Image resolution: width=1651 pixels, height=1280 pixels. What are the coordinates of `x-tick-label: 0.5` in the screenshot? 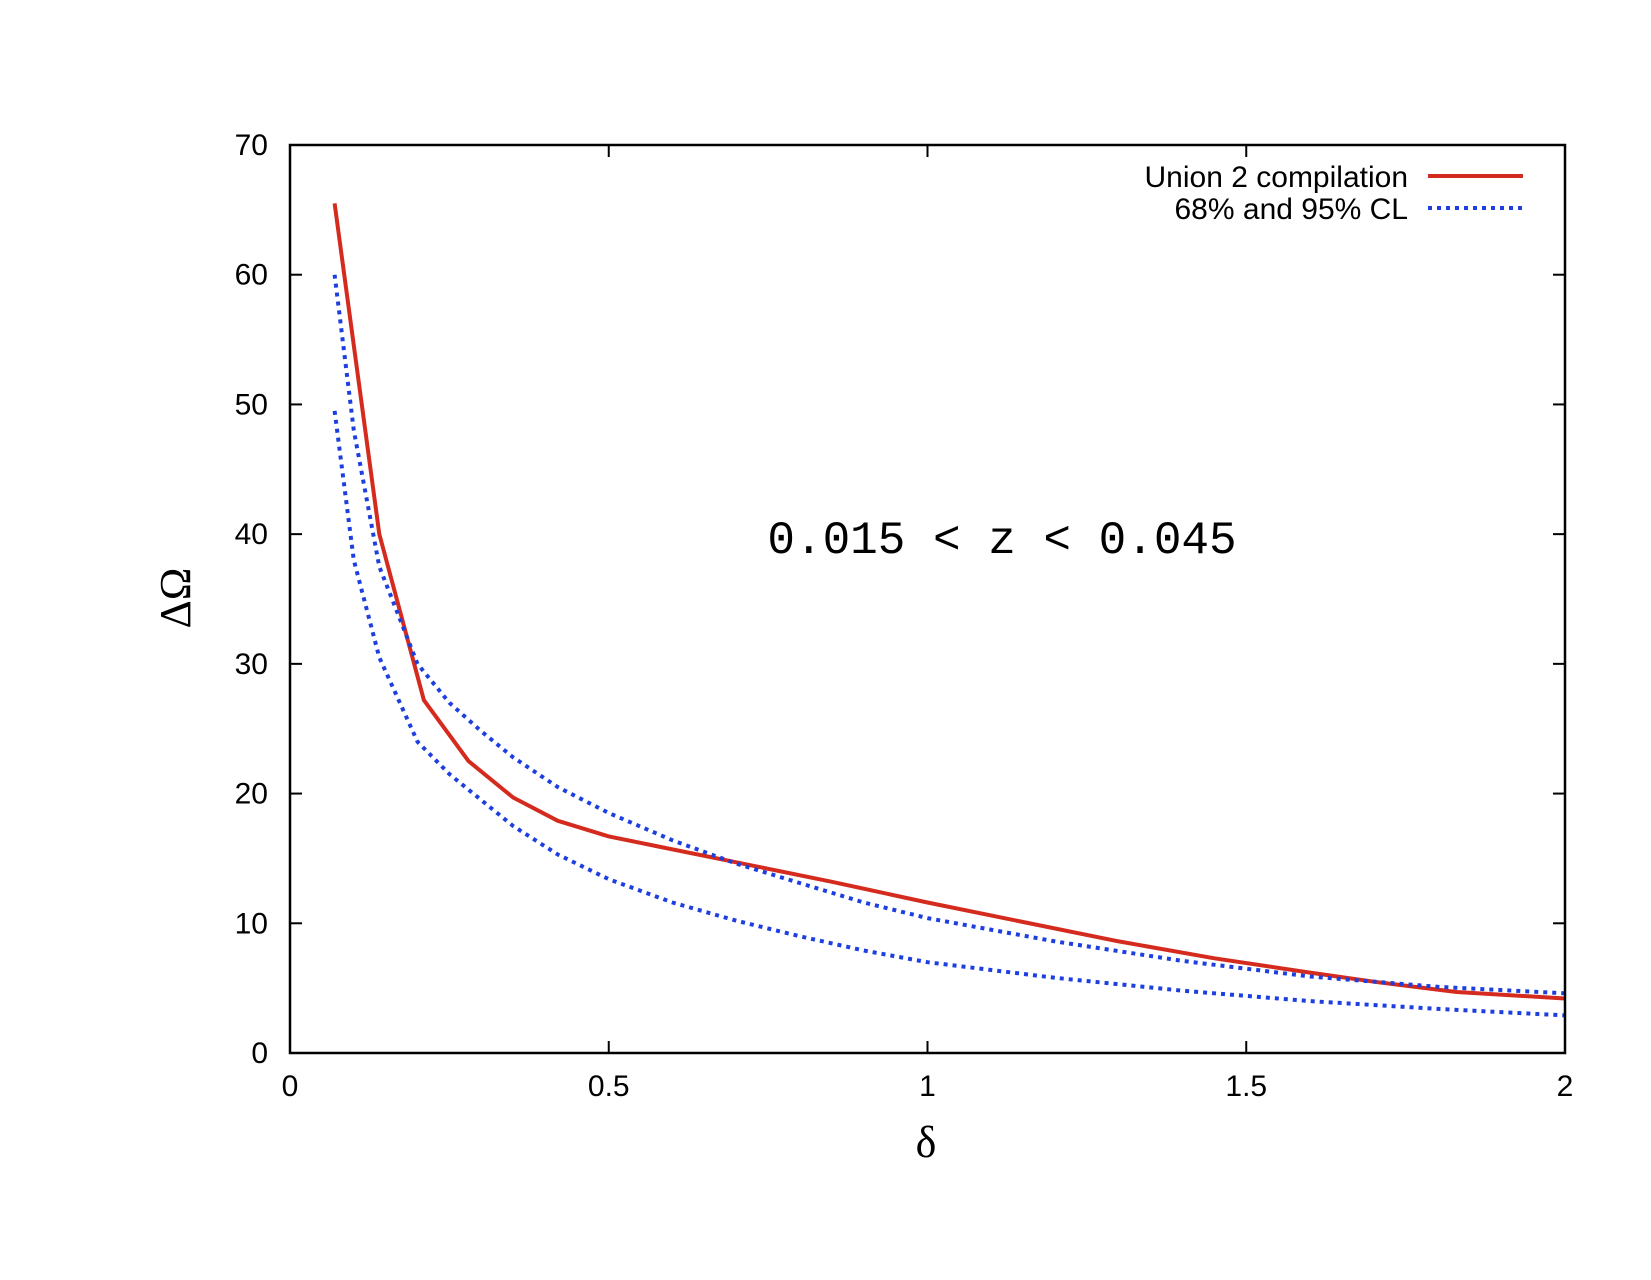 It's located at (609, 1086).